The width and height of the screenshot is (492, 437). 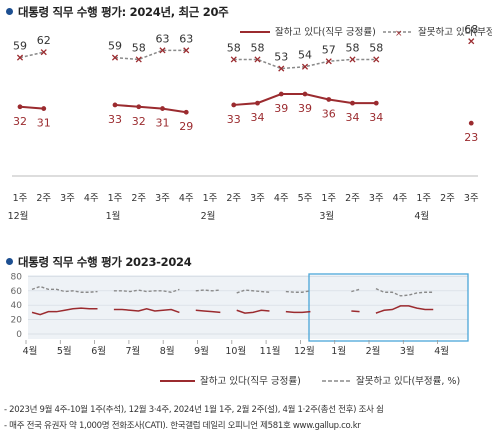 What do you see at coordinates (17, 306) in the screenshot?
I see `y-tick-label: 40` at bounding box center [17, 306].